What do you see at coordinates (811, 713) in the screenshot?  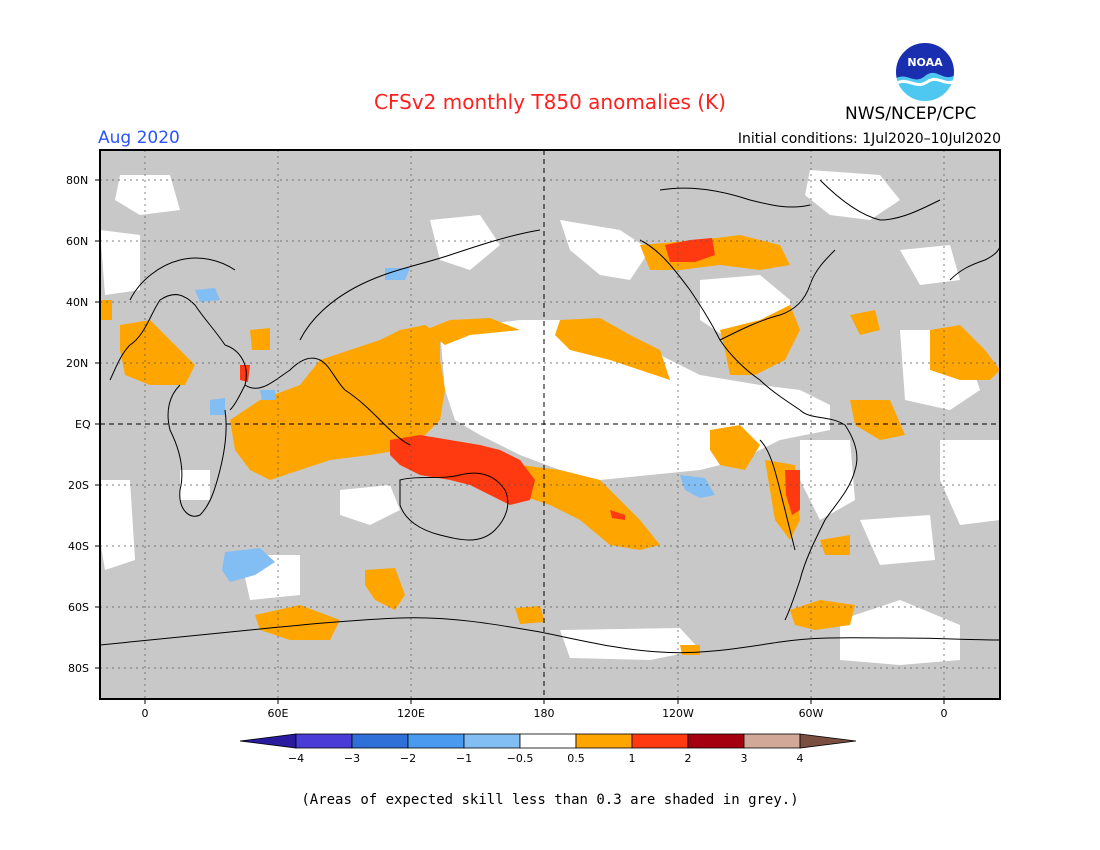 I see `lon-label-60w: 60W` at bounding box center [811, 713].